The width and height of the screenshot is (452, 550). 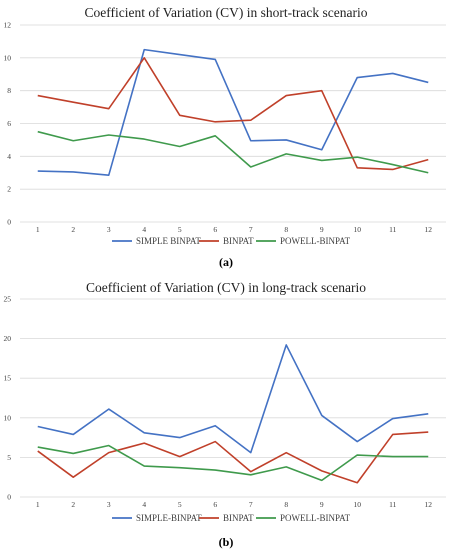 I want to click on y-tick-label: 12, so click(x=8, y=25).